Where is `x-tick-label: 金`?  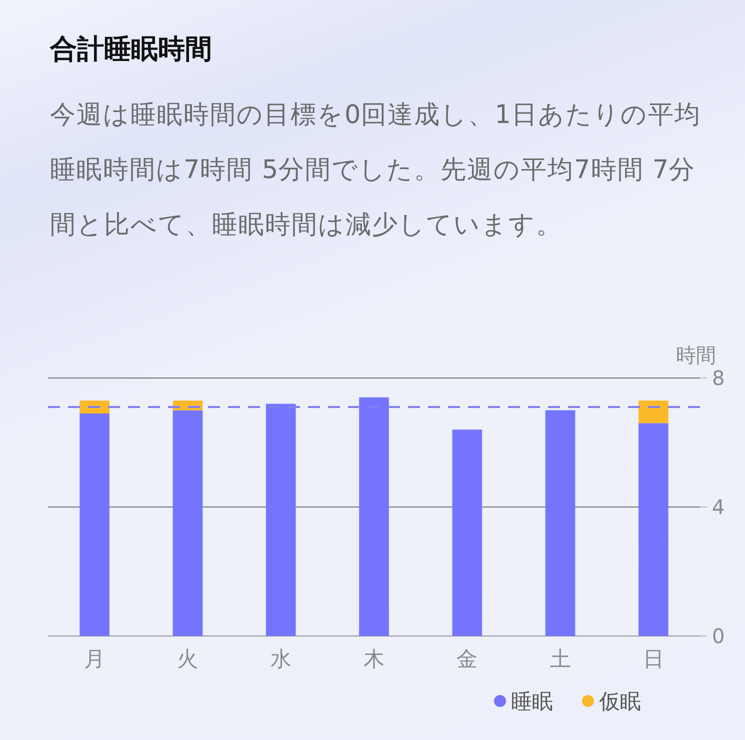
x-tick-label: 金 is located at coordinates (467, 659).